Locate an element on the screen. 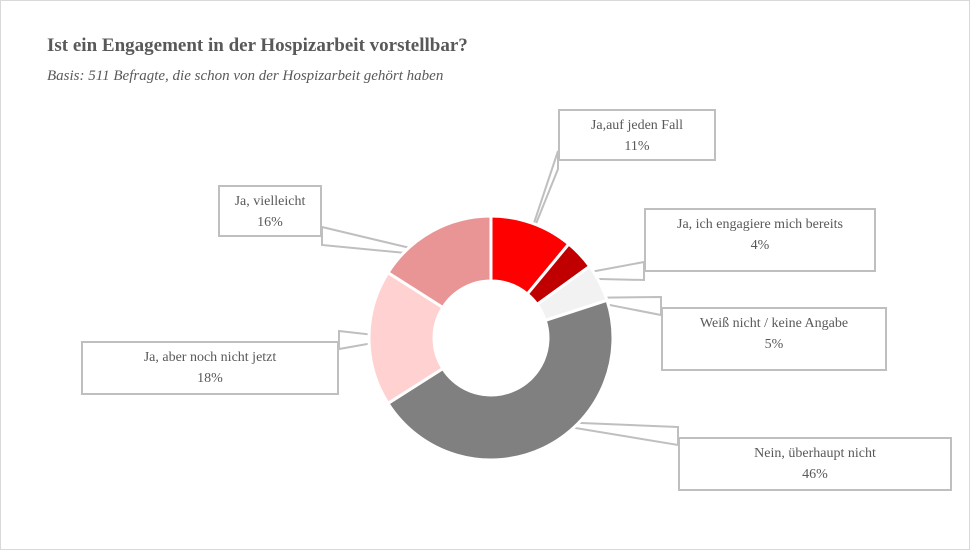 This screenshot has width=970, height=550. data-label: Ja,auf jeden Fall 11% is located at coordinates (637, 135).